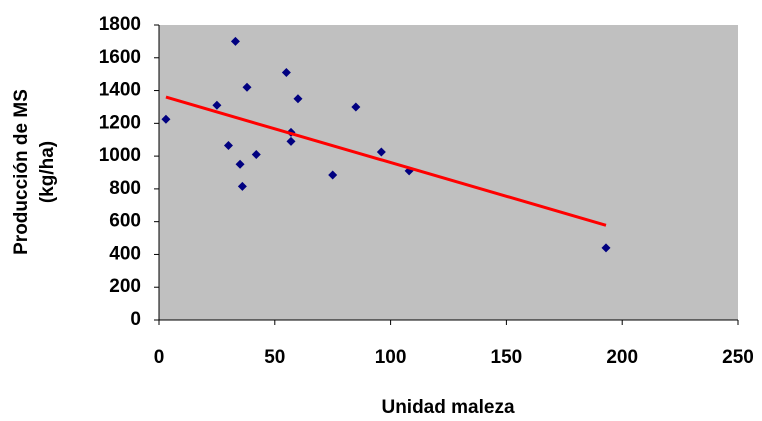  Describe the element at coordinates (120, 57) in the screenshot. I see `y-tick-label: 1600` at that location.